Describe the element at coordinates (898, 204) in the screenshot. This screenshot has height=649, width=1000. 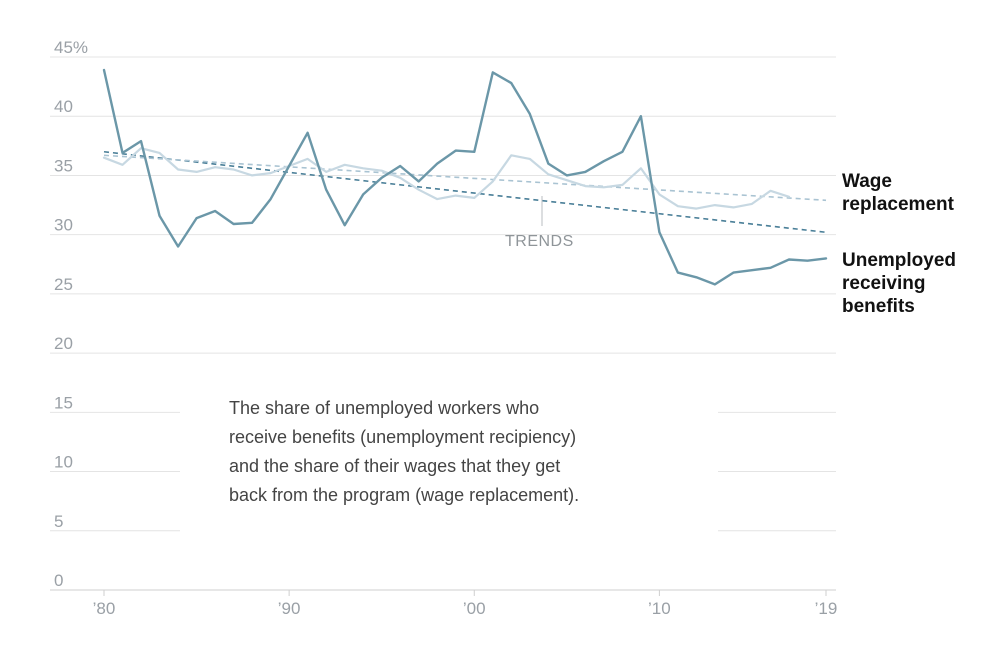
I see `wage-replacement-label-line-2: replacement` at that location.